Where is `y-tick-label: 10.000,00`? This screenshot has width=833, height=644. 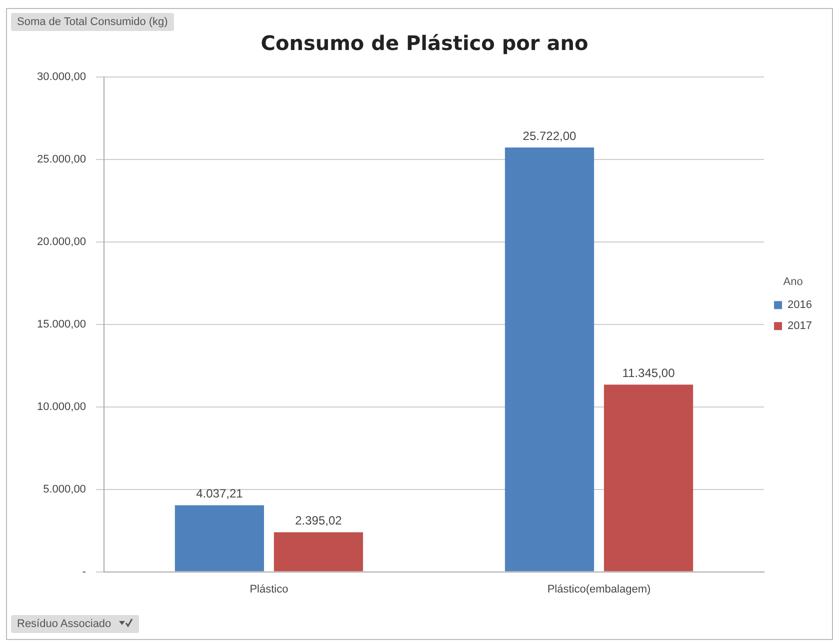 y-tick-label: 10.000,00 is located at coordinates (61, 406).